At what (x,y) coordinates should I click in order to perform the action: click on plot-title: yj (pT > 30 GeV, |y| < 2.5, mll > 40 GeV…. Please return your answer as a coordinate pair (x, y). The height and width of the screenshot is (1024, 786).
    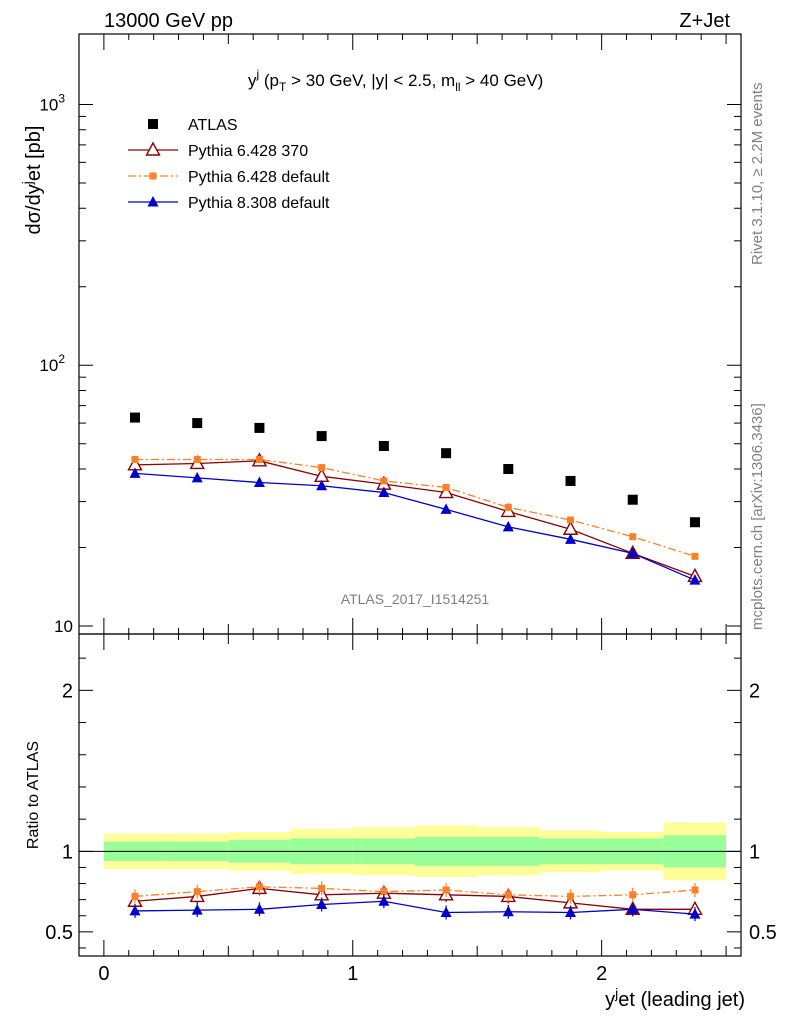
    Looking at the image, I should click on (395, 80).